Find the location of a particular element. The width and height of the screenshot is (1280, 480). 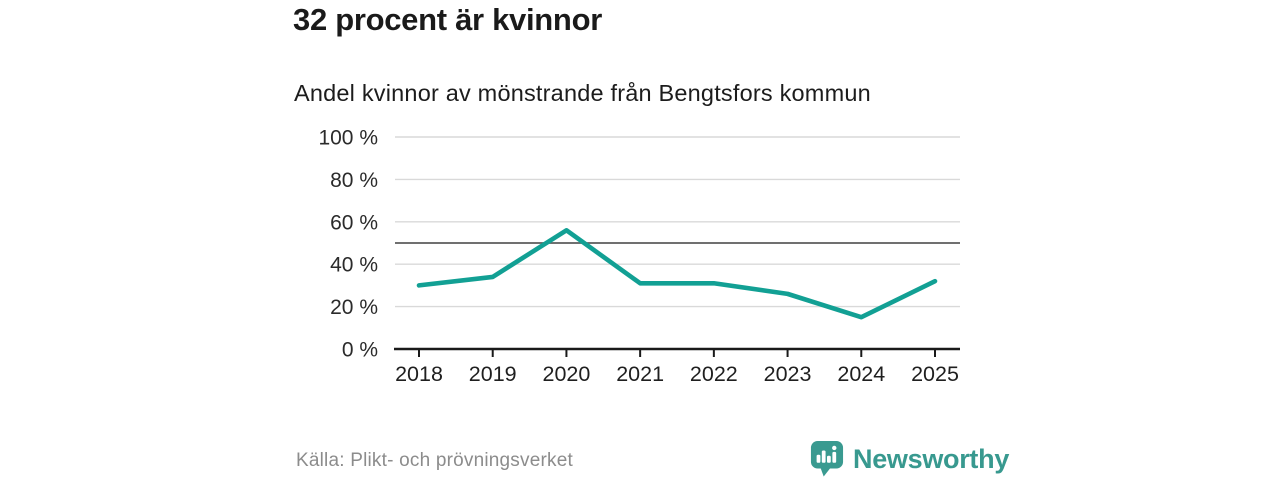

y-axis-tick-label: 80 % is located at coordinates (354, 180).